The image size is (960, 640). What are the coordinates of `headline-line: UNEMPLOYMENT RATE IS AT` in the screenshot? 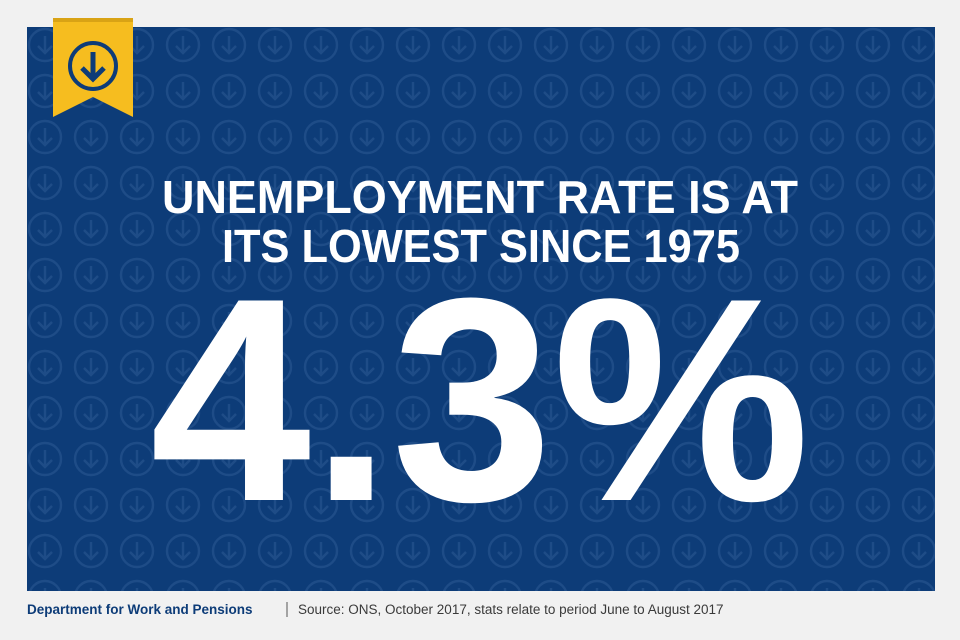 It's located at (480, 197).